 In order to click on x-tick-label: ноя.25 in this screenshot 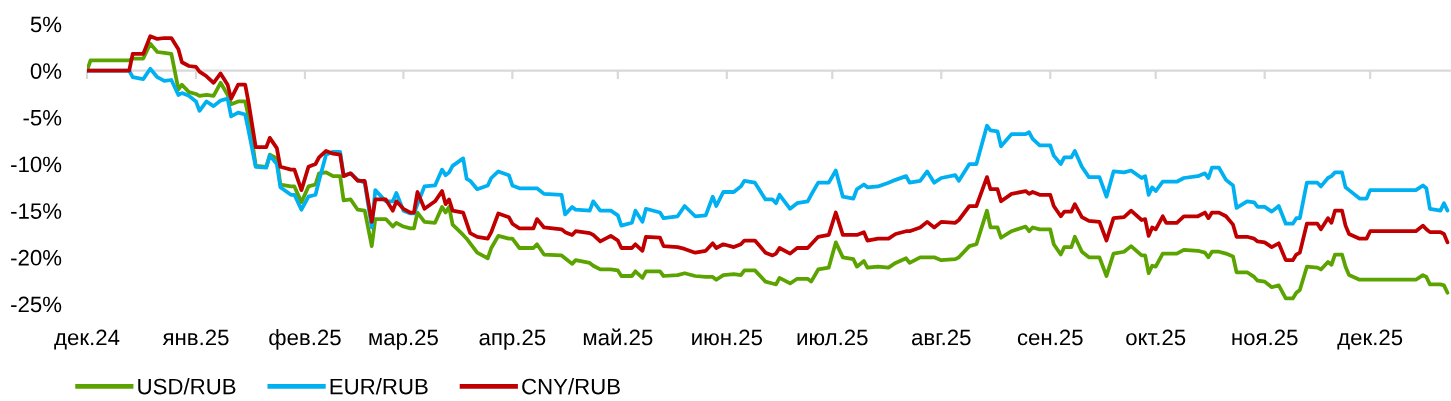, I will do `click(1265, 337)`.